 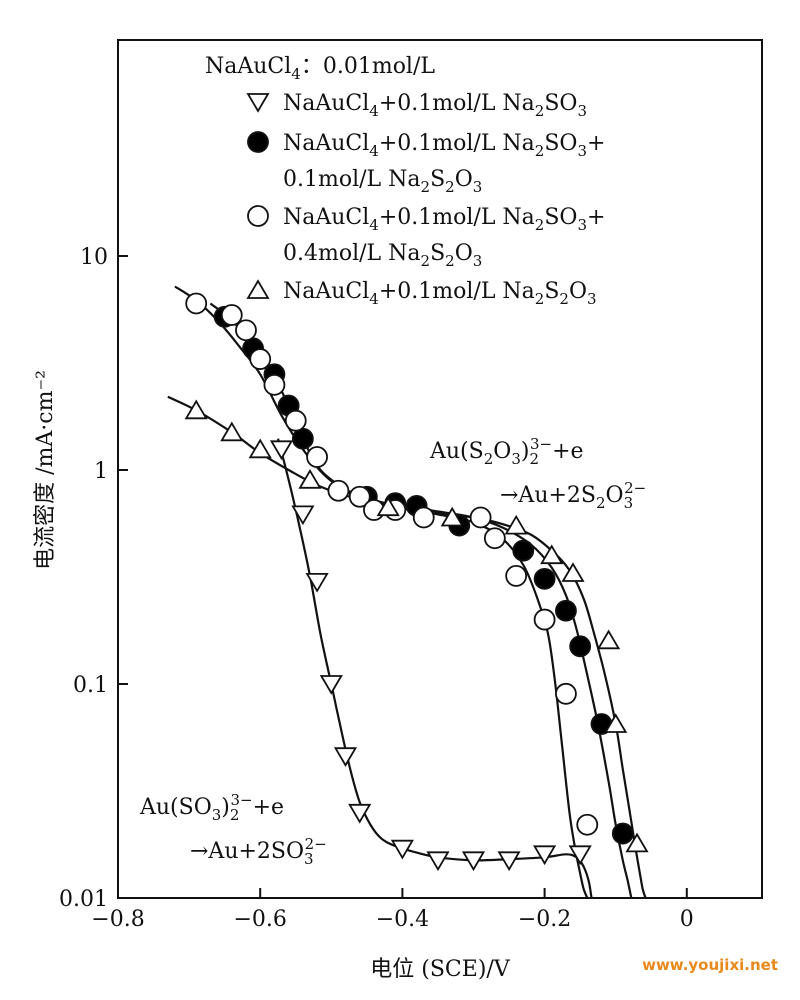 I want to click on x-tick-label: −0.2, so click(x=544, y=919).